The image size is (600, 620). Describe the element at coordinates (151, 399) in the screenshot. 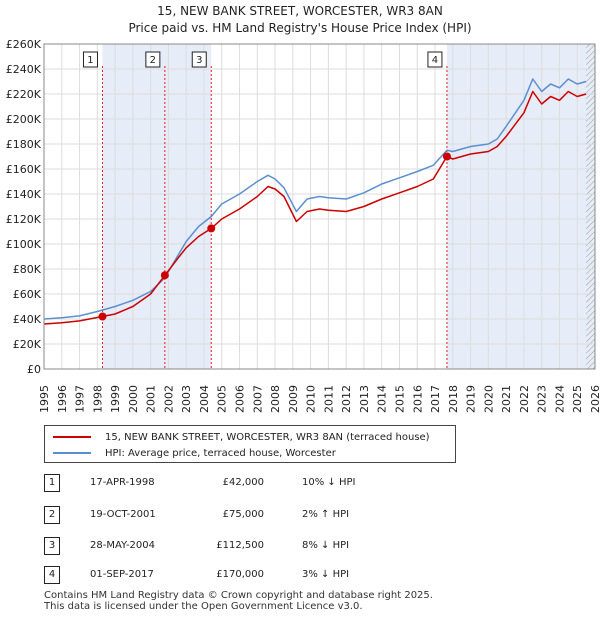

I see `x-tick-label: 2001` at that location.